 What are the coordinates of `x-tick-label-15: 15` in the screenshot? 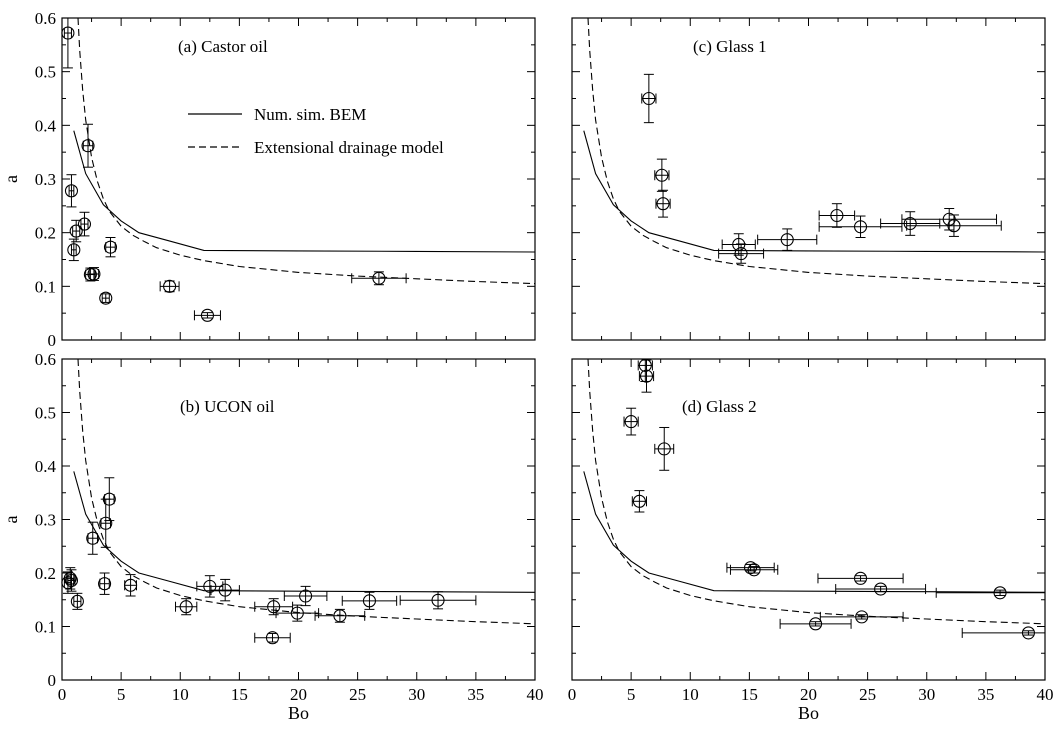 It's located at (239, 694).